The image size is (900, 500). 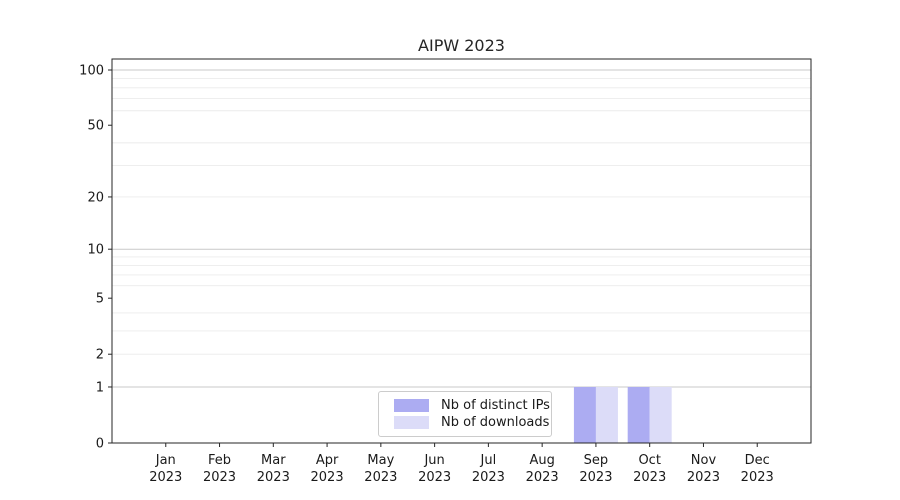 I want to click on x-tick-label-month: Oct, so click(x=649, y=460).